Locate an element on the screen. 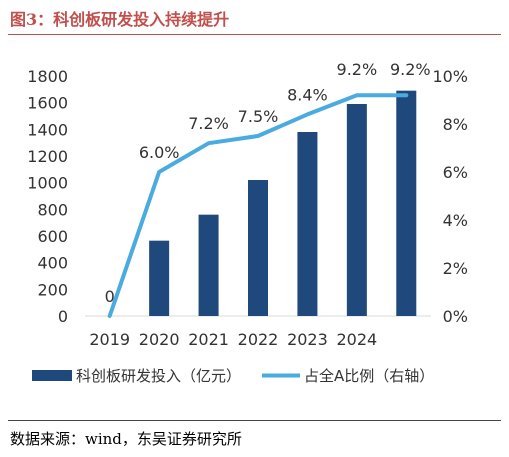 Image resolution: width=509 pixels, height=457 pixels. legend: 科创板研发投入（亿元） 占全A比例（右轴） is located at coordinates (233, 376).